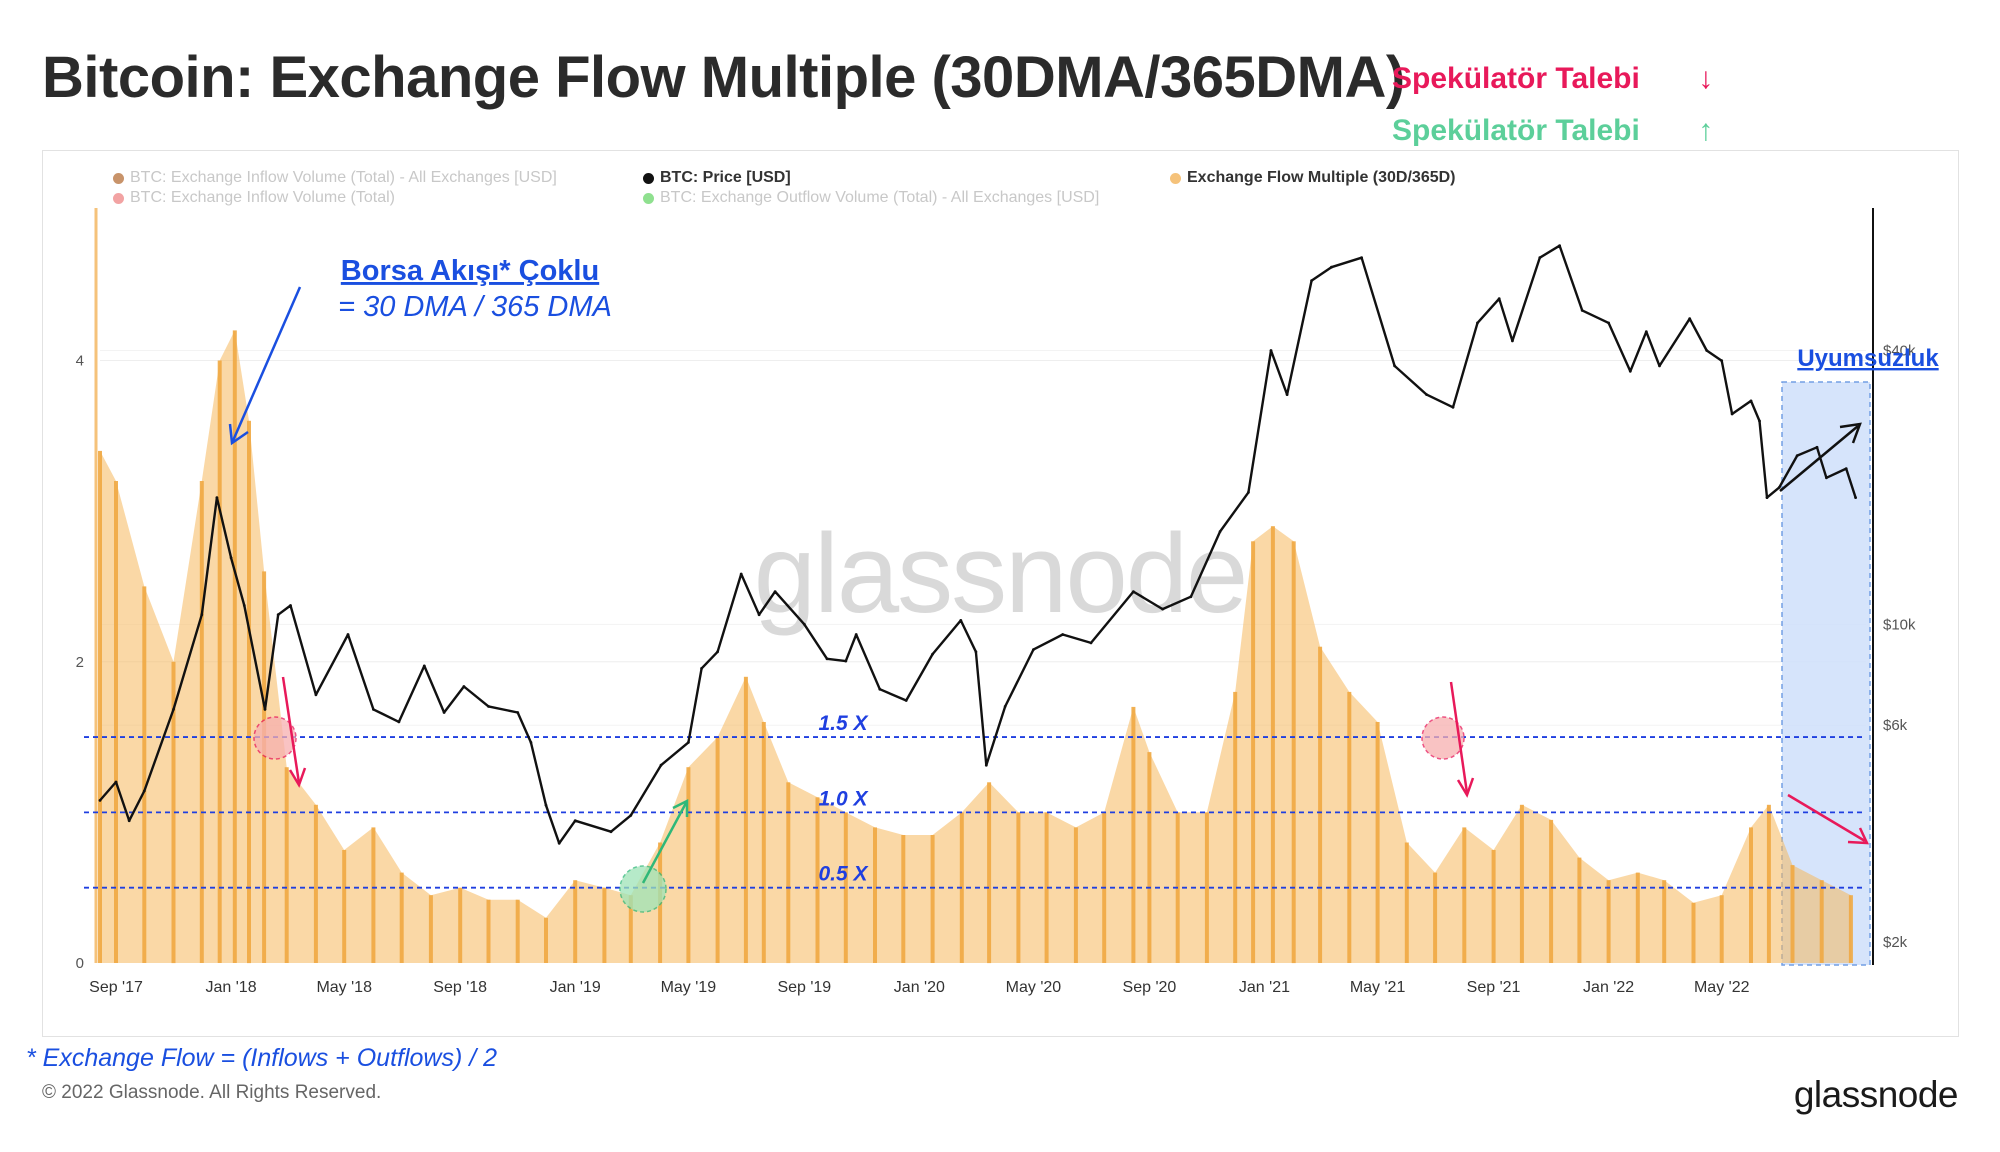 This screenshot has width=2000, height=1152. What do you see at coordinates (1722, 987) in the screenshot?
I see `x-tick-label: May '22` at bounding box center [1722, 987].